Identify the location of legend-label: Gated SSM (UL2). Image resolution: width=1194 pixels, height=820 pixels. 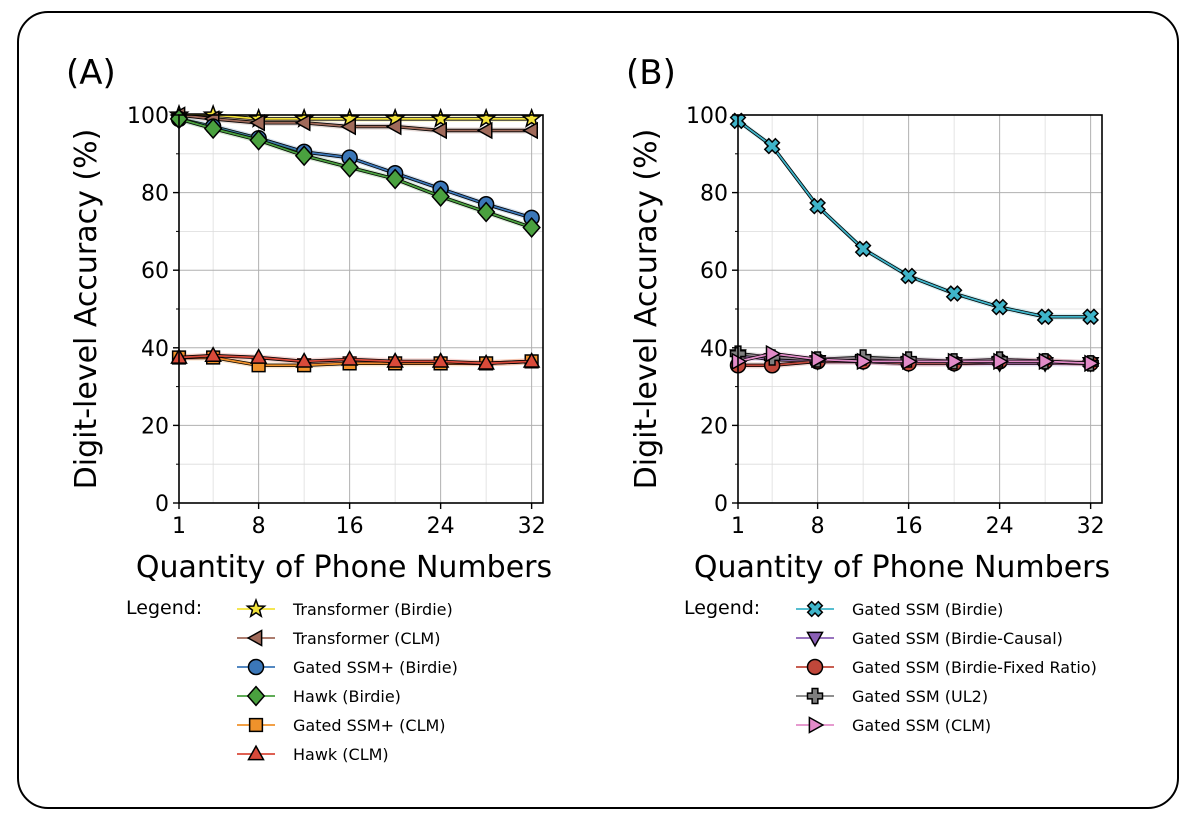
(920, 696).